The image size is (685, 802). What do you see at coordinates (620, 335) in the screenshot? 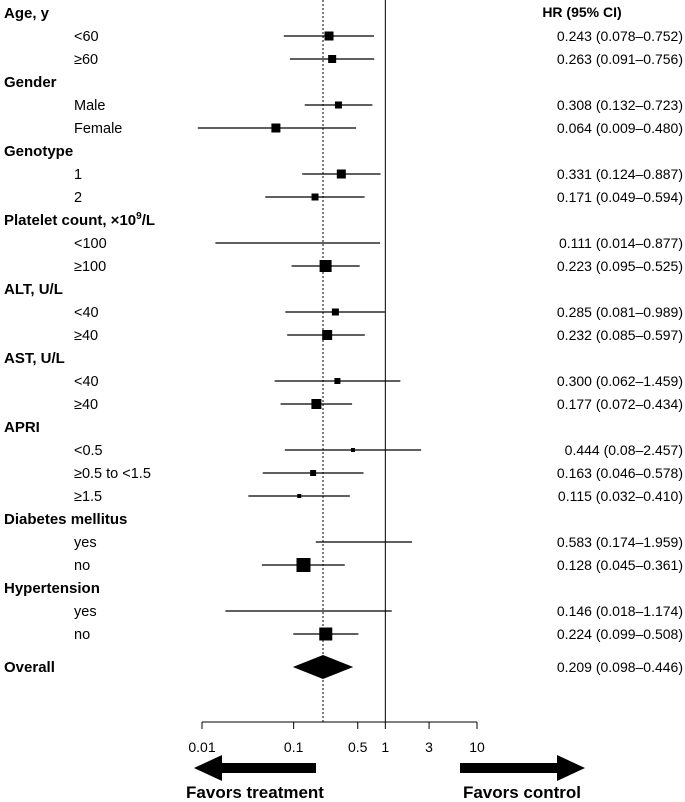
I see `hr-ci-value: 0.232 (0.085–0.597)` at bounding box center [620, 335].